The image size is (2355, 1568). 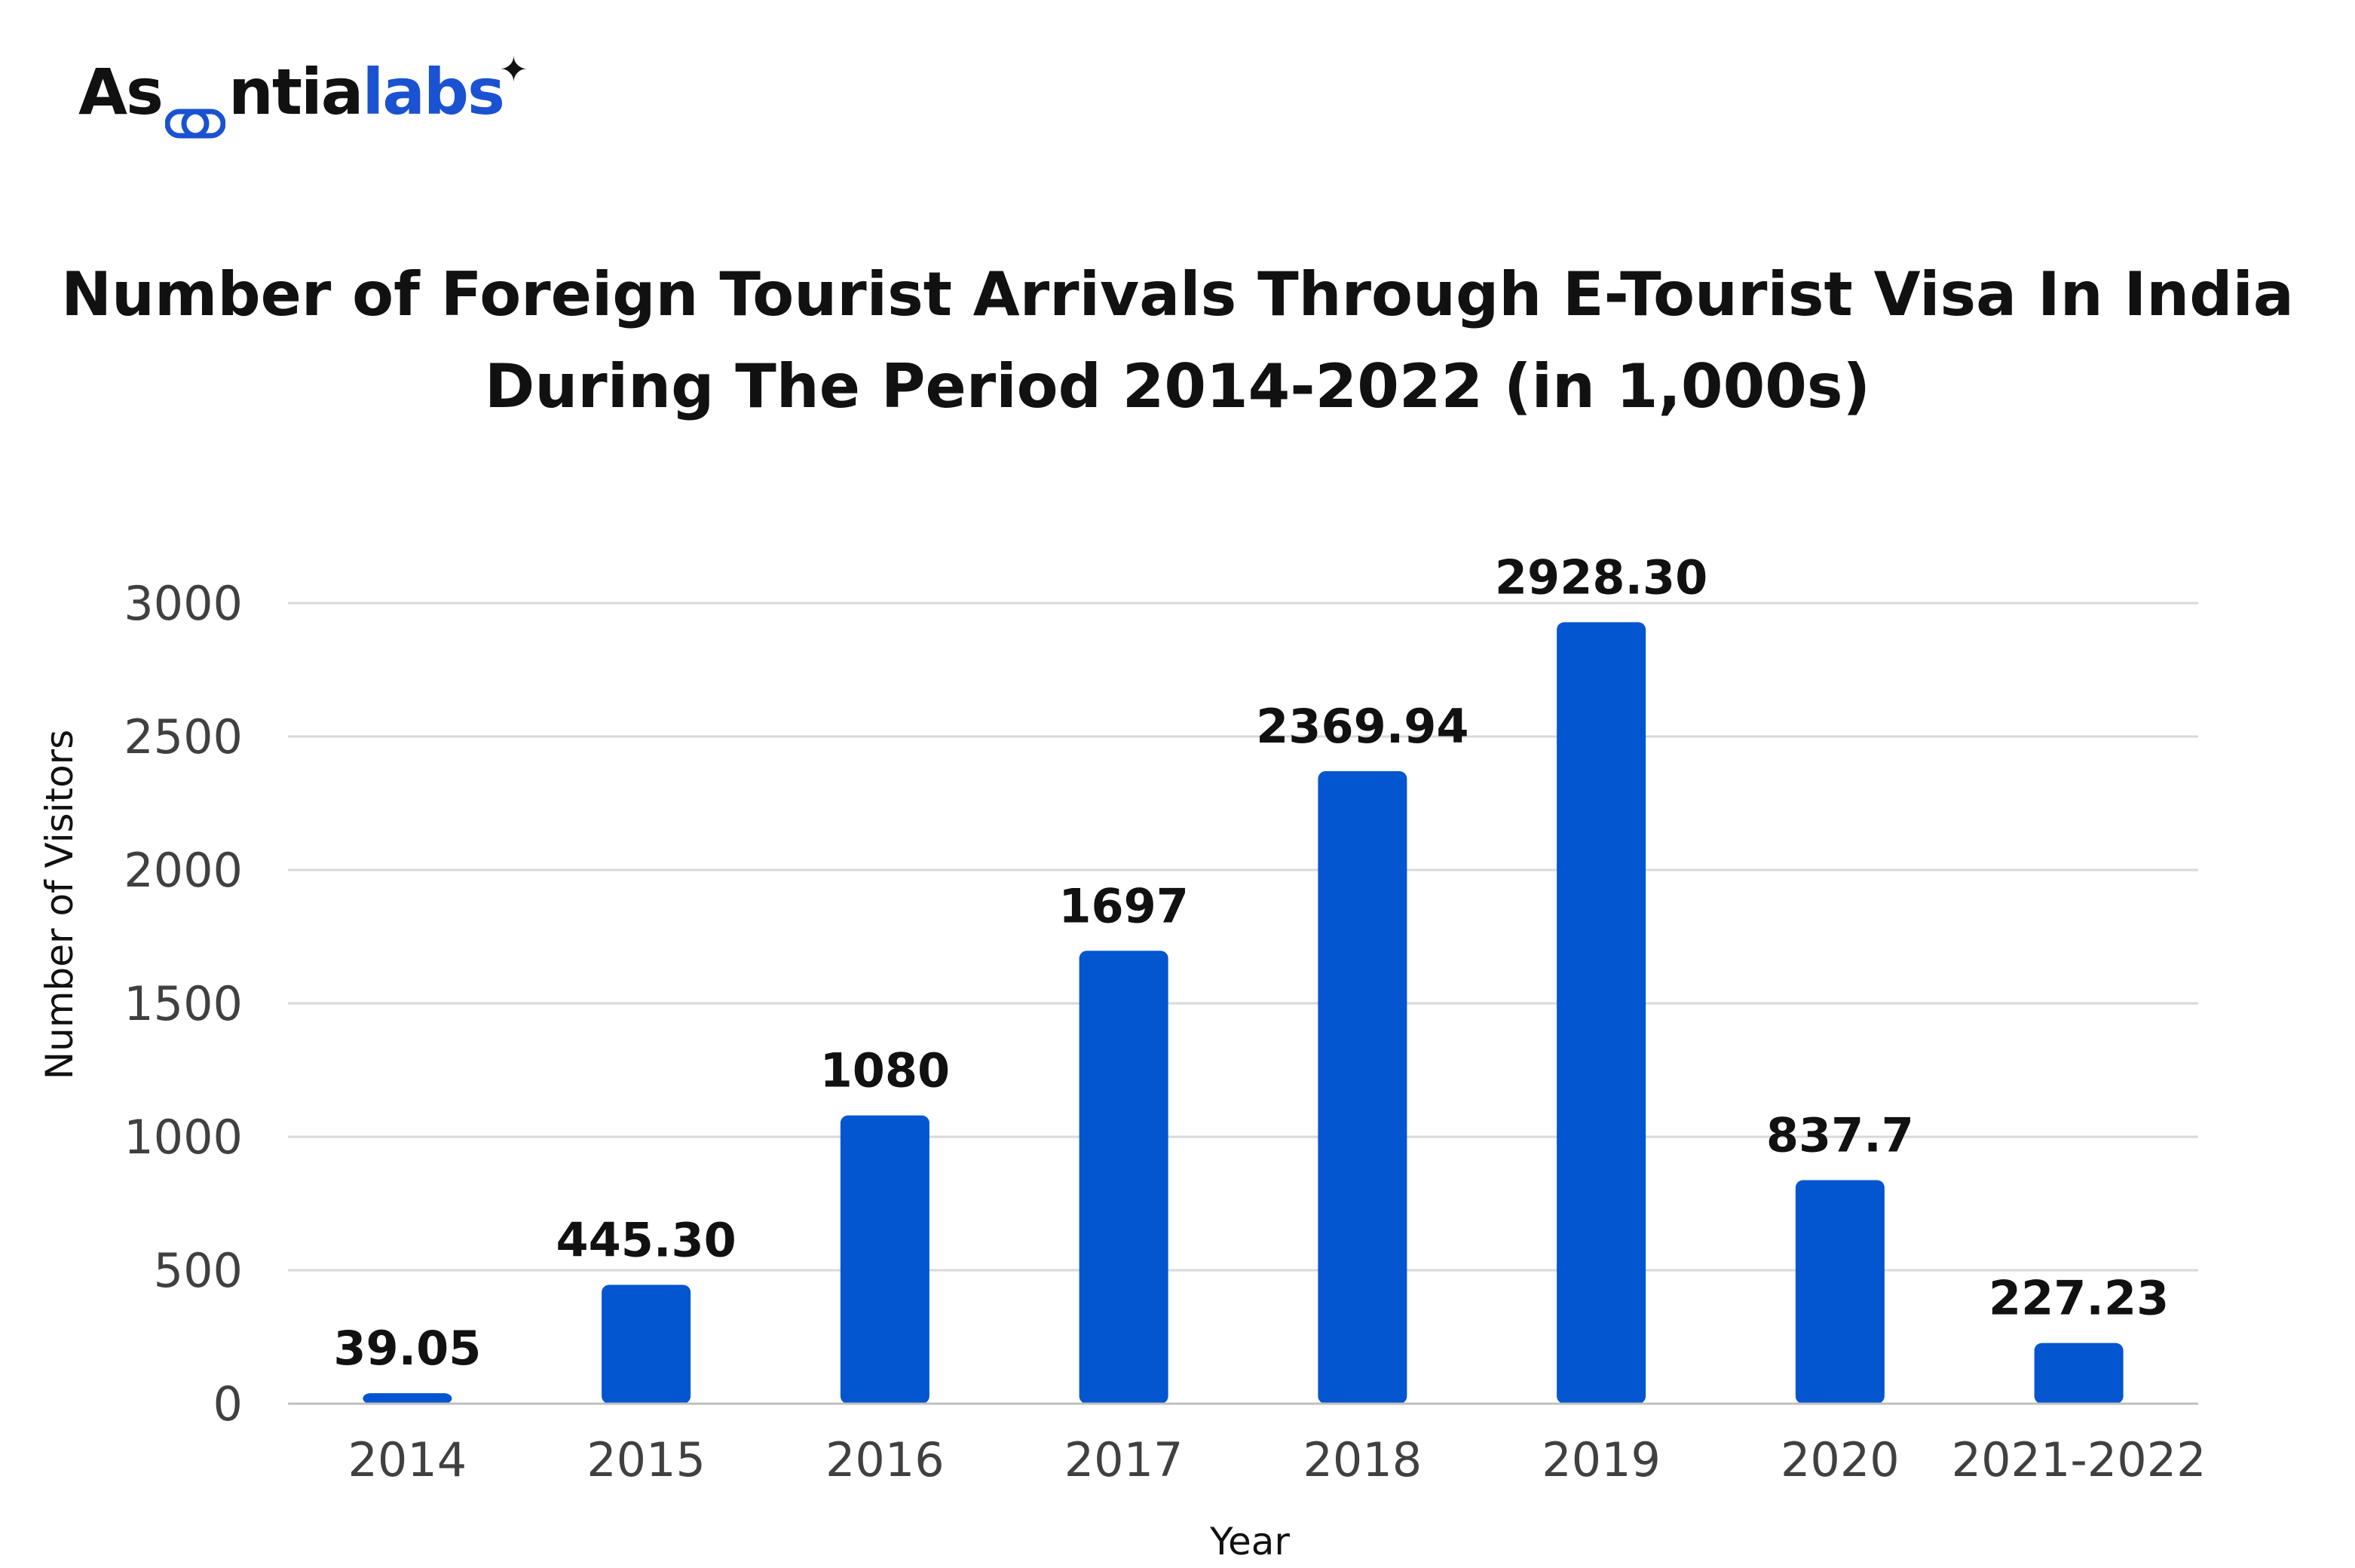 What do you see at coordinates (1362, 726) in the screenshot?
I see `data-label: 2369.94` at bounding box center [1362, 726].